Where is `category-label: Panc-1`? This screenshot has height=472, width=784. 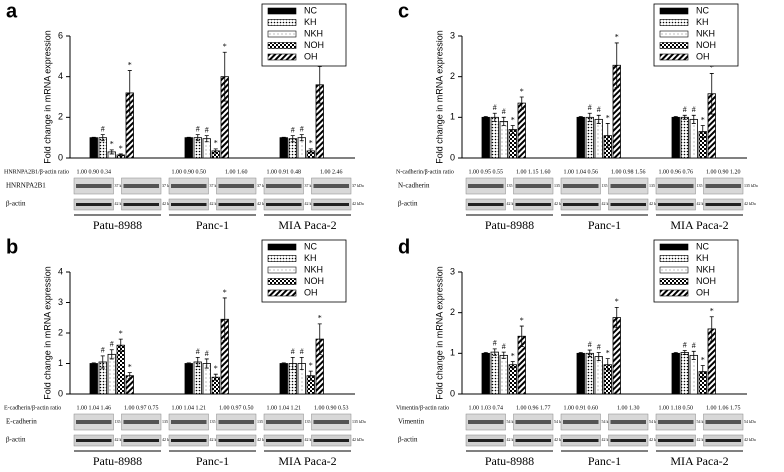
category-label: Panc-1 is located at coordinates (604, 461).